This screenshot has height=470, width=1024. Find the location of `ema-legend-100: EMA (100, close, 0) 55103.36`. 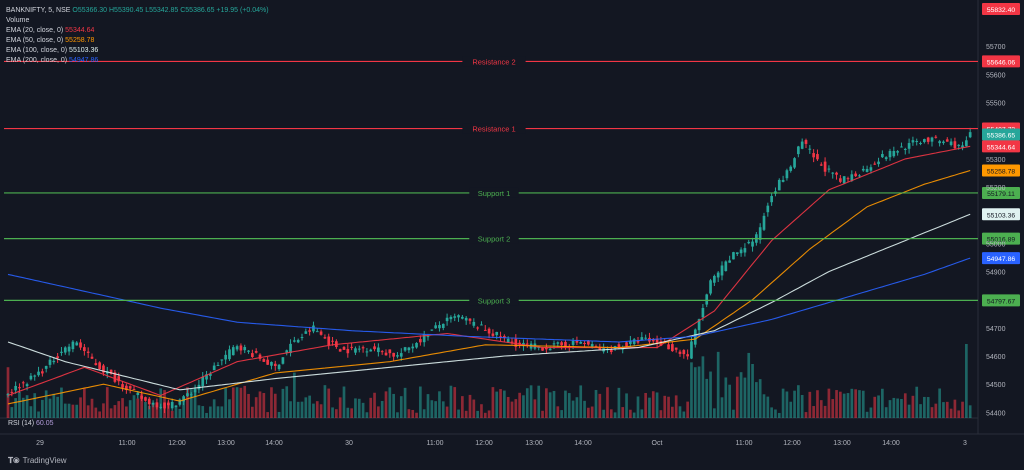

ema-legend-100: EMA (100, close, 0) 55103.36 is located at coordinates (137, 51).